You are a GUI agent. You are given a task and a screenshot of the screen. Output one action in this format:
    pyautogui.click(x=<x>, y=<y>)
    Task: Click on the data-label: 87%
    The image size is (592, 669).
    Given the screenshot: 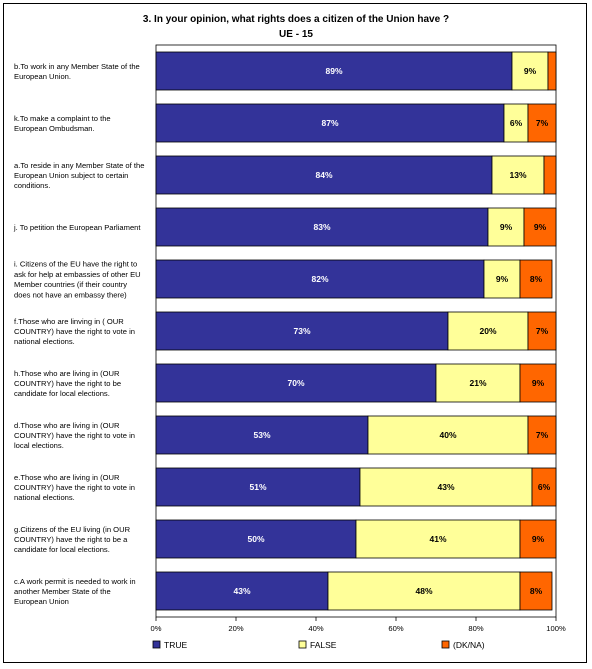 What is the action you would take?
    pyautogui.click(x=329, y=123)
    